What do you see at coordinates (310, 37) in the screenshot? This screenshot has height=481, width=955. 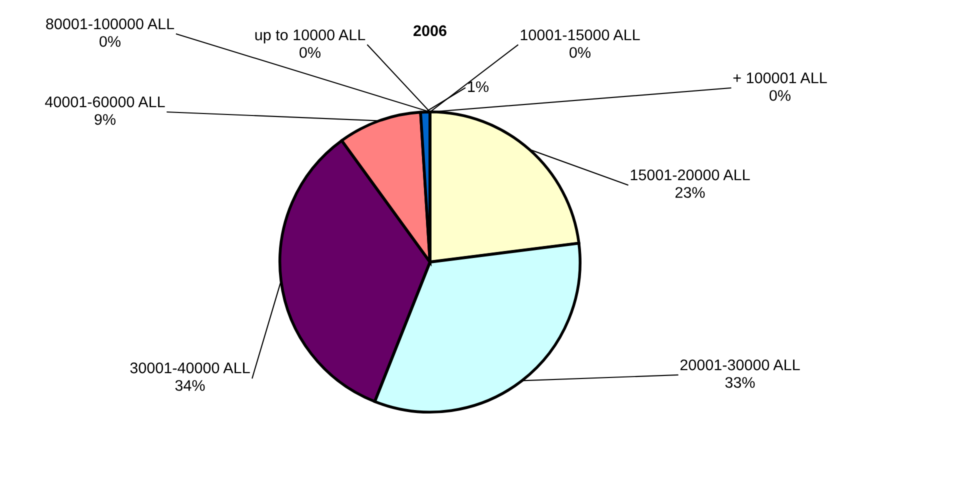 I see `category-label: up to 10000 ALL` at bounding box center [310, 37].